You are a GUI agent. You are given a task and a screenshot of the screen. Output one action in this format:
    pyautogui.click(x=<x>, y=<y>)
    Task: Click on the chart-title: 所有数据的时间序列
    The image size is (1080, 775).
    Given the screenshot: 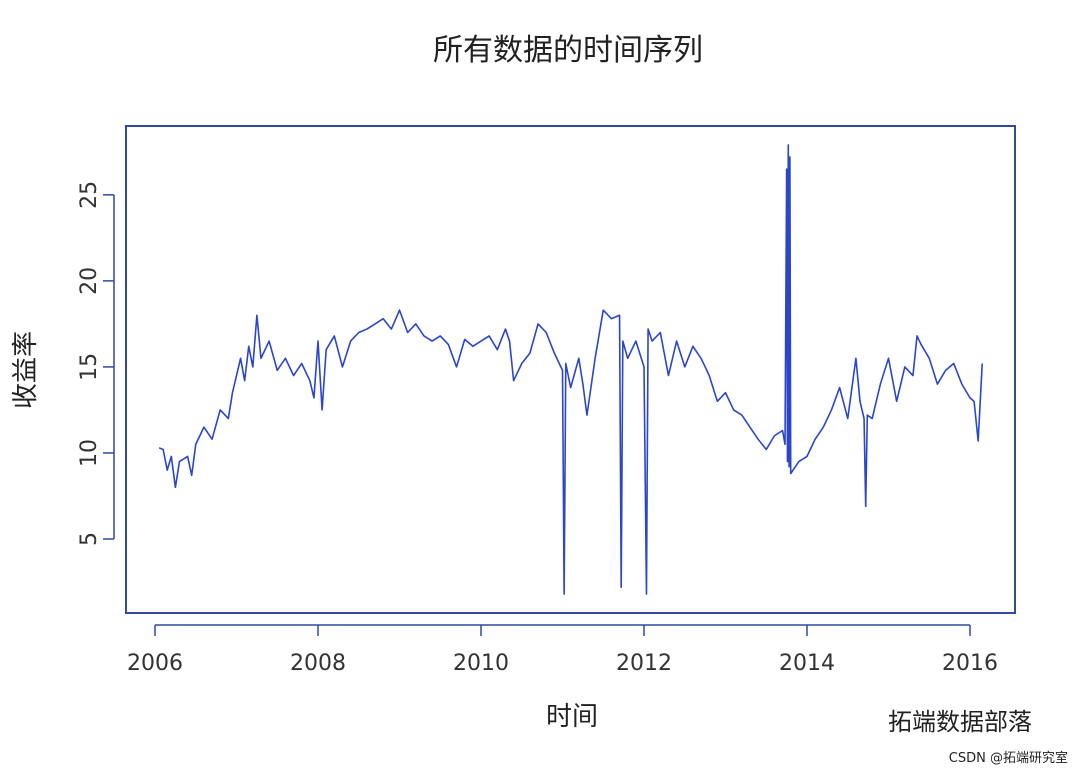 What is the action you would take?
    pyautogui.click(x=568, y=50)
    